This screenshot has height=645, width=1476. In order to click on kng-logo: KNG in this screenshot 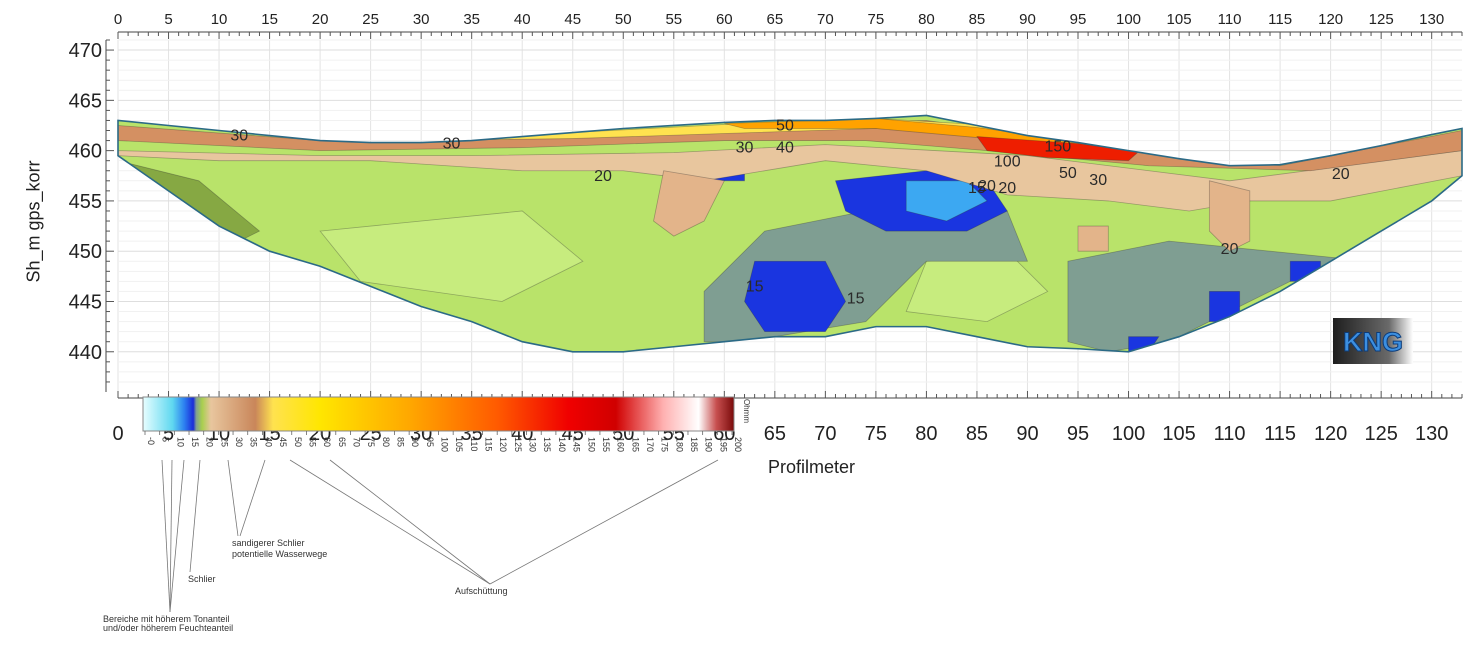, I will do `click(1373, 341)`.